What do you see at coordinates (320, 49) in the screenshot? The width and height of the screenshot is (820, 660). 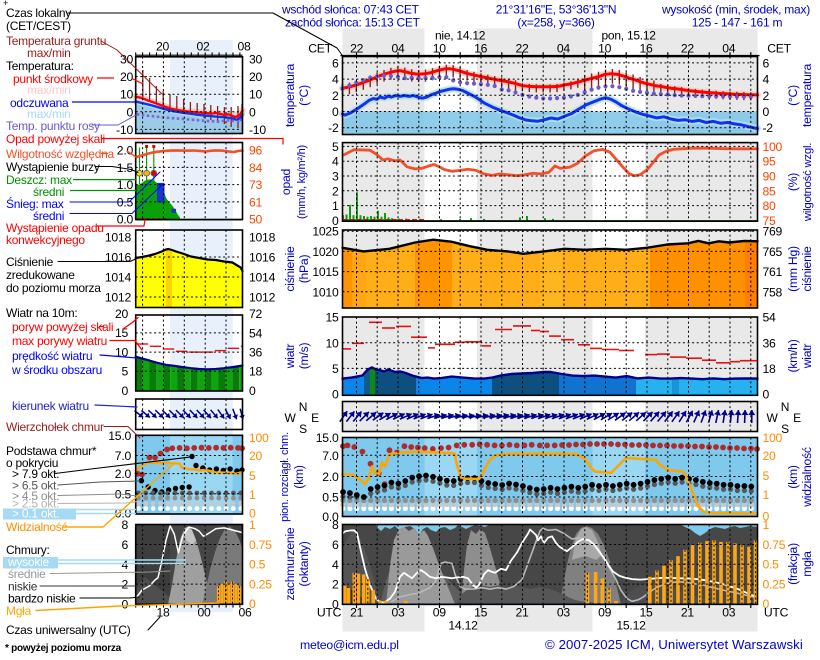 I see `svg-text: CET` at bounding box center [320, 49].